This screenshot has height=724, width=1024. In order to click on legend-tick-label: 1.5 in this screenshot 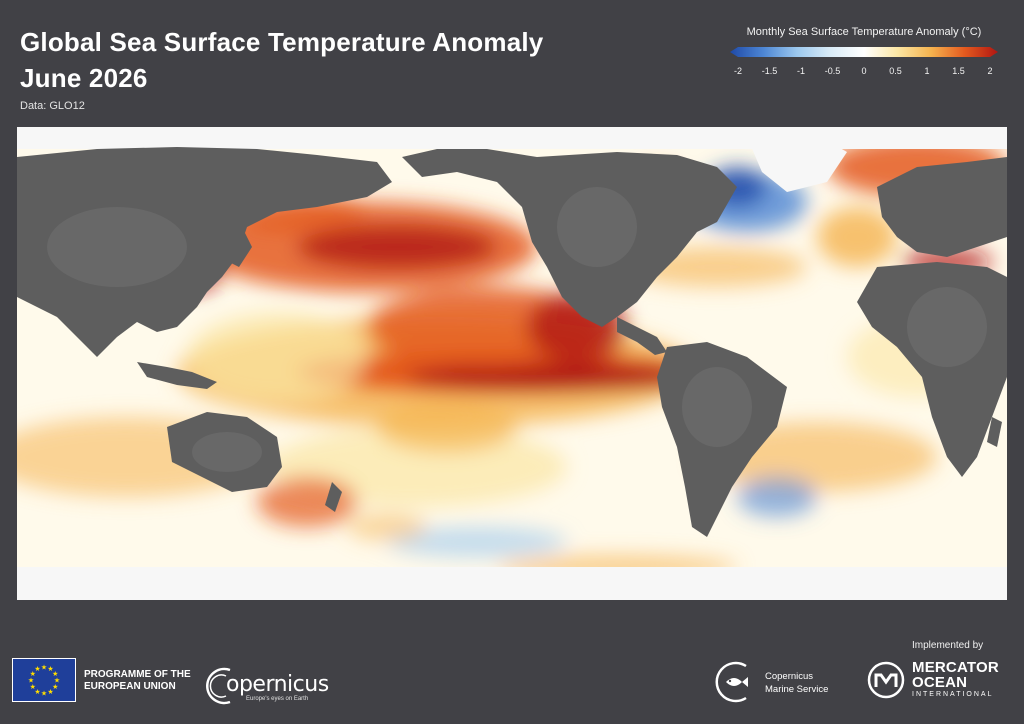, I will do `click(958, 71)`.